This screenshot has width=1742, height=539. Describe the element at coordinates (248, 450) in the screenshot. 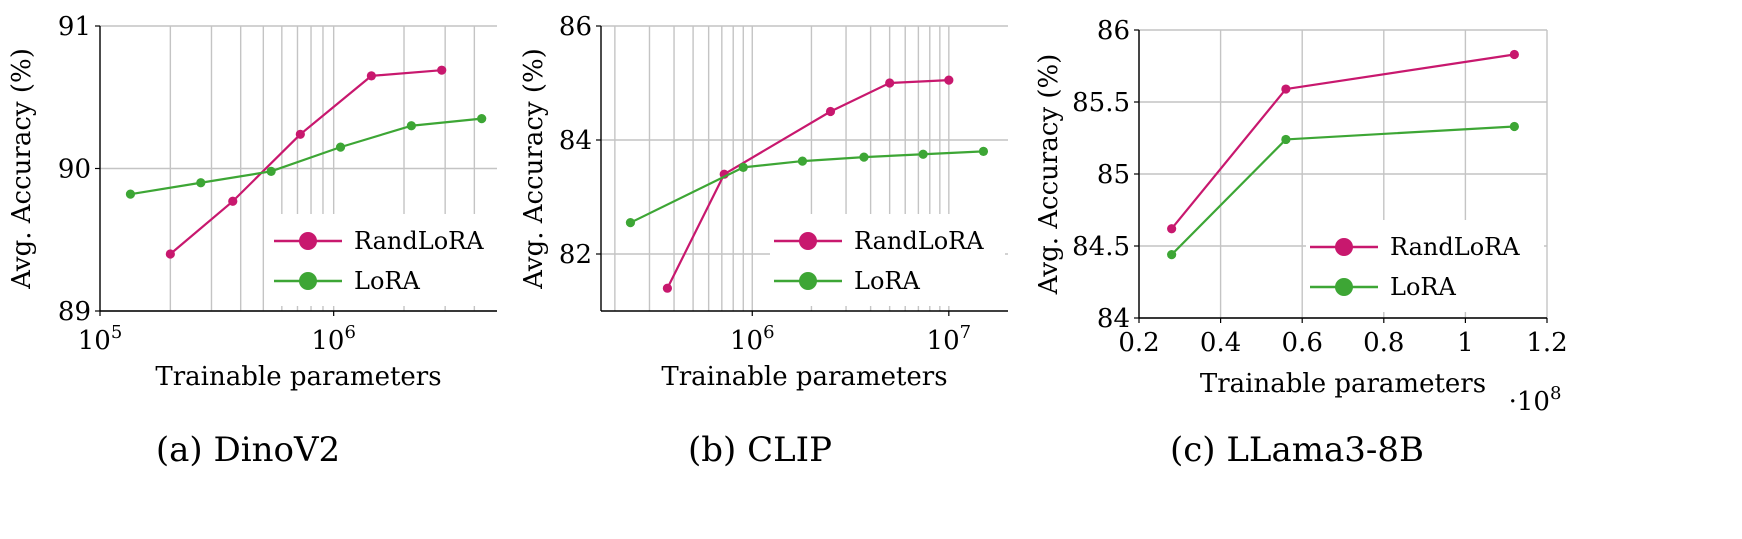

I see `chart-caption: (a) DinoV2` at that location.